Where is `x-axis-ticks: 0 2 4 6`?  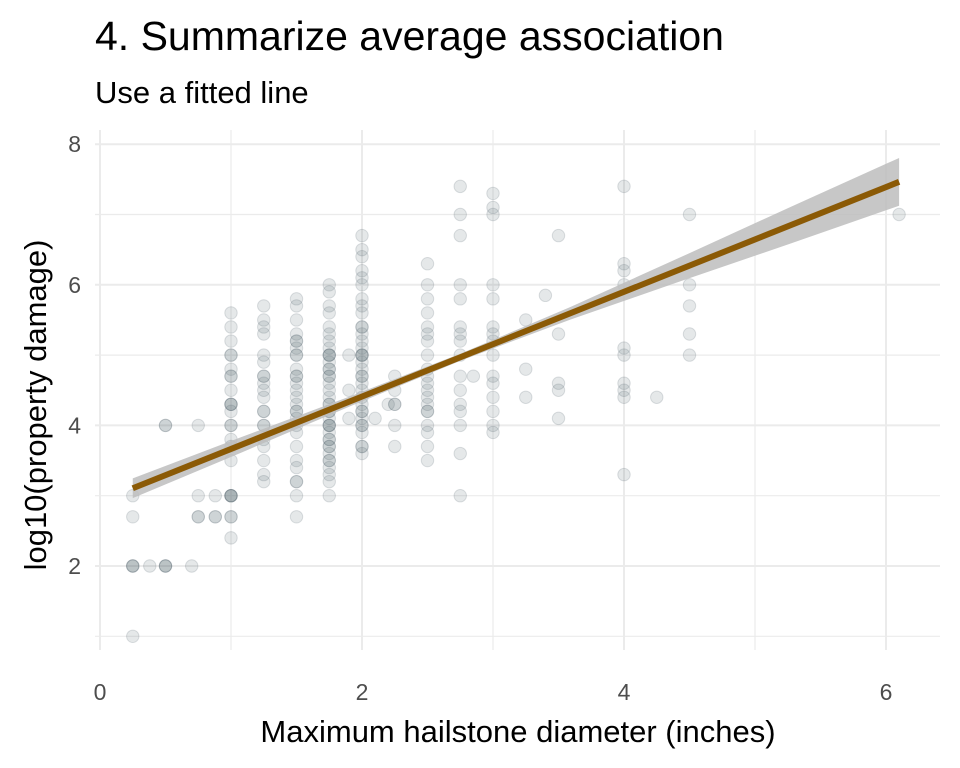
x-axis-ticks: 0 2 4 6 is located at coordinates (493, 692).